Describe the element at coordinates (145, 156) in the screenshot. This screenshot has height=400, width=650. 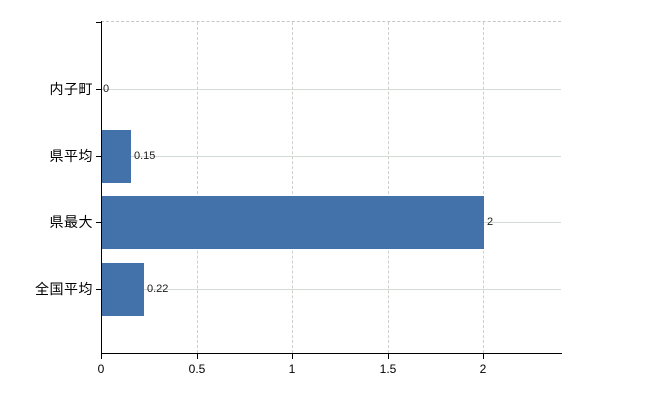
I see `value-label: 0.15` at that location.